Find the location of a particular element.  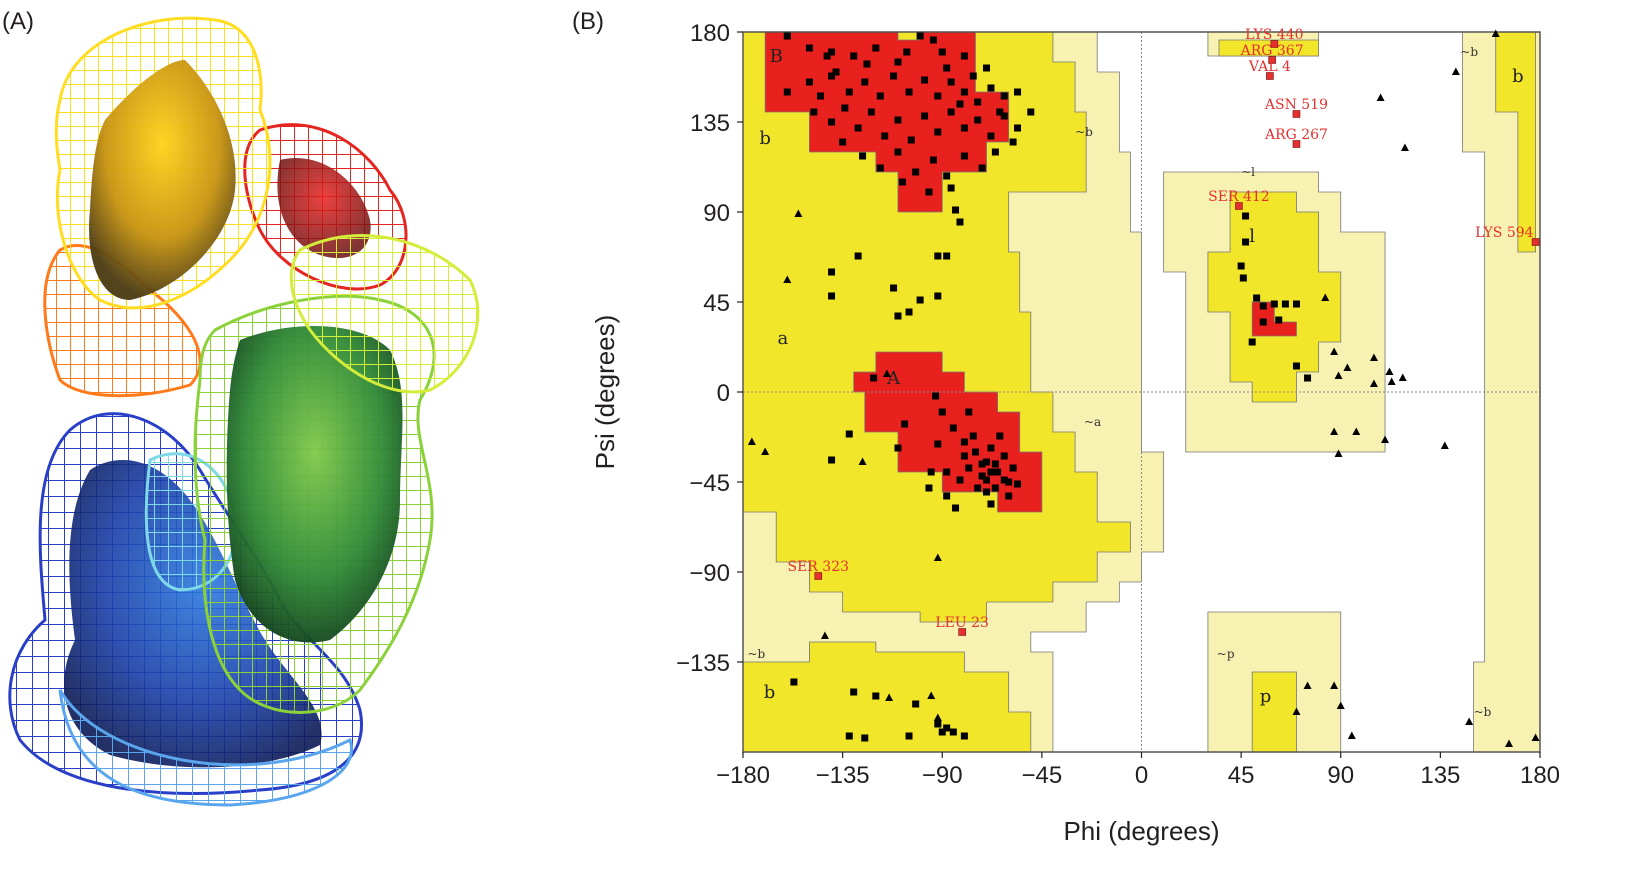

y-tick-label: −45 is located at coordinates (709, 483).